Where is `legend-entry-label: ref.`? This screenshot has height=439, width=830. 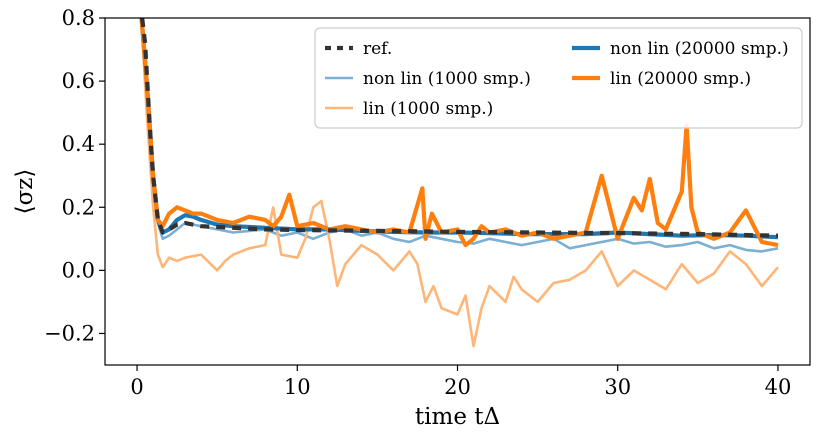 legend-entry-label: ref. is located at coordinates (377, 49).